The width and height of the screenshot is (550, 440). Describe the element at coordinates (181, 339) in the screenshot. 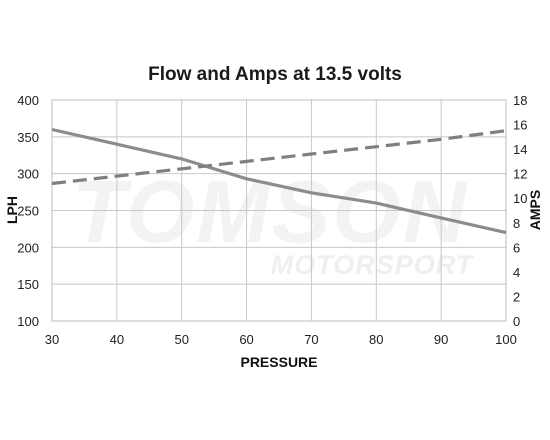

I see `x-tick-label: 50` at that location.